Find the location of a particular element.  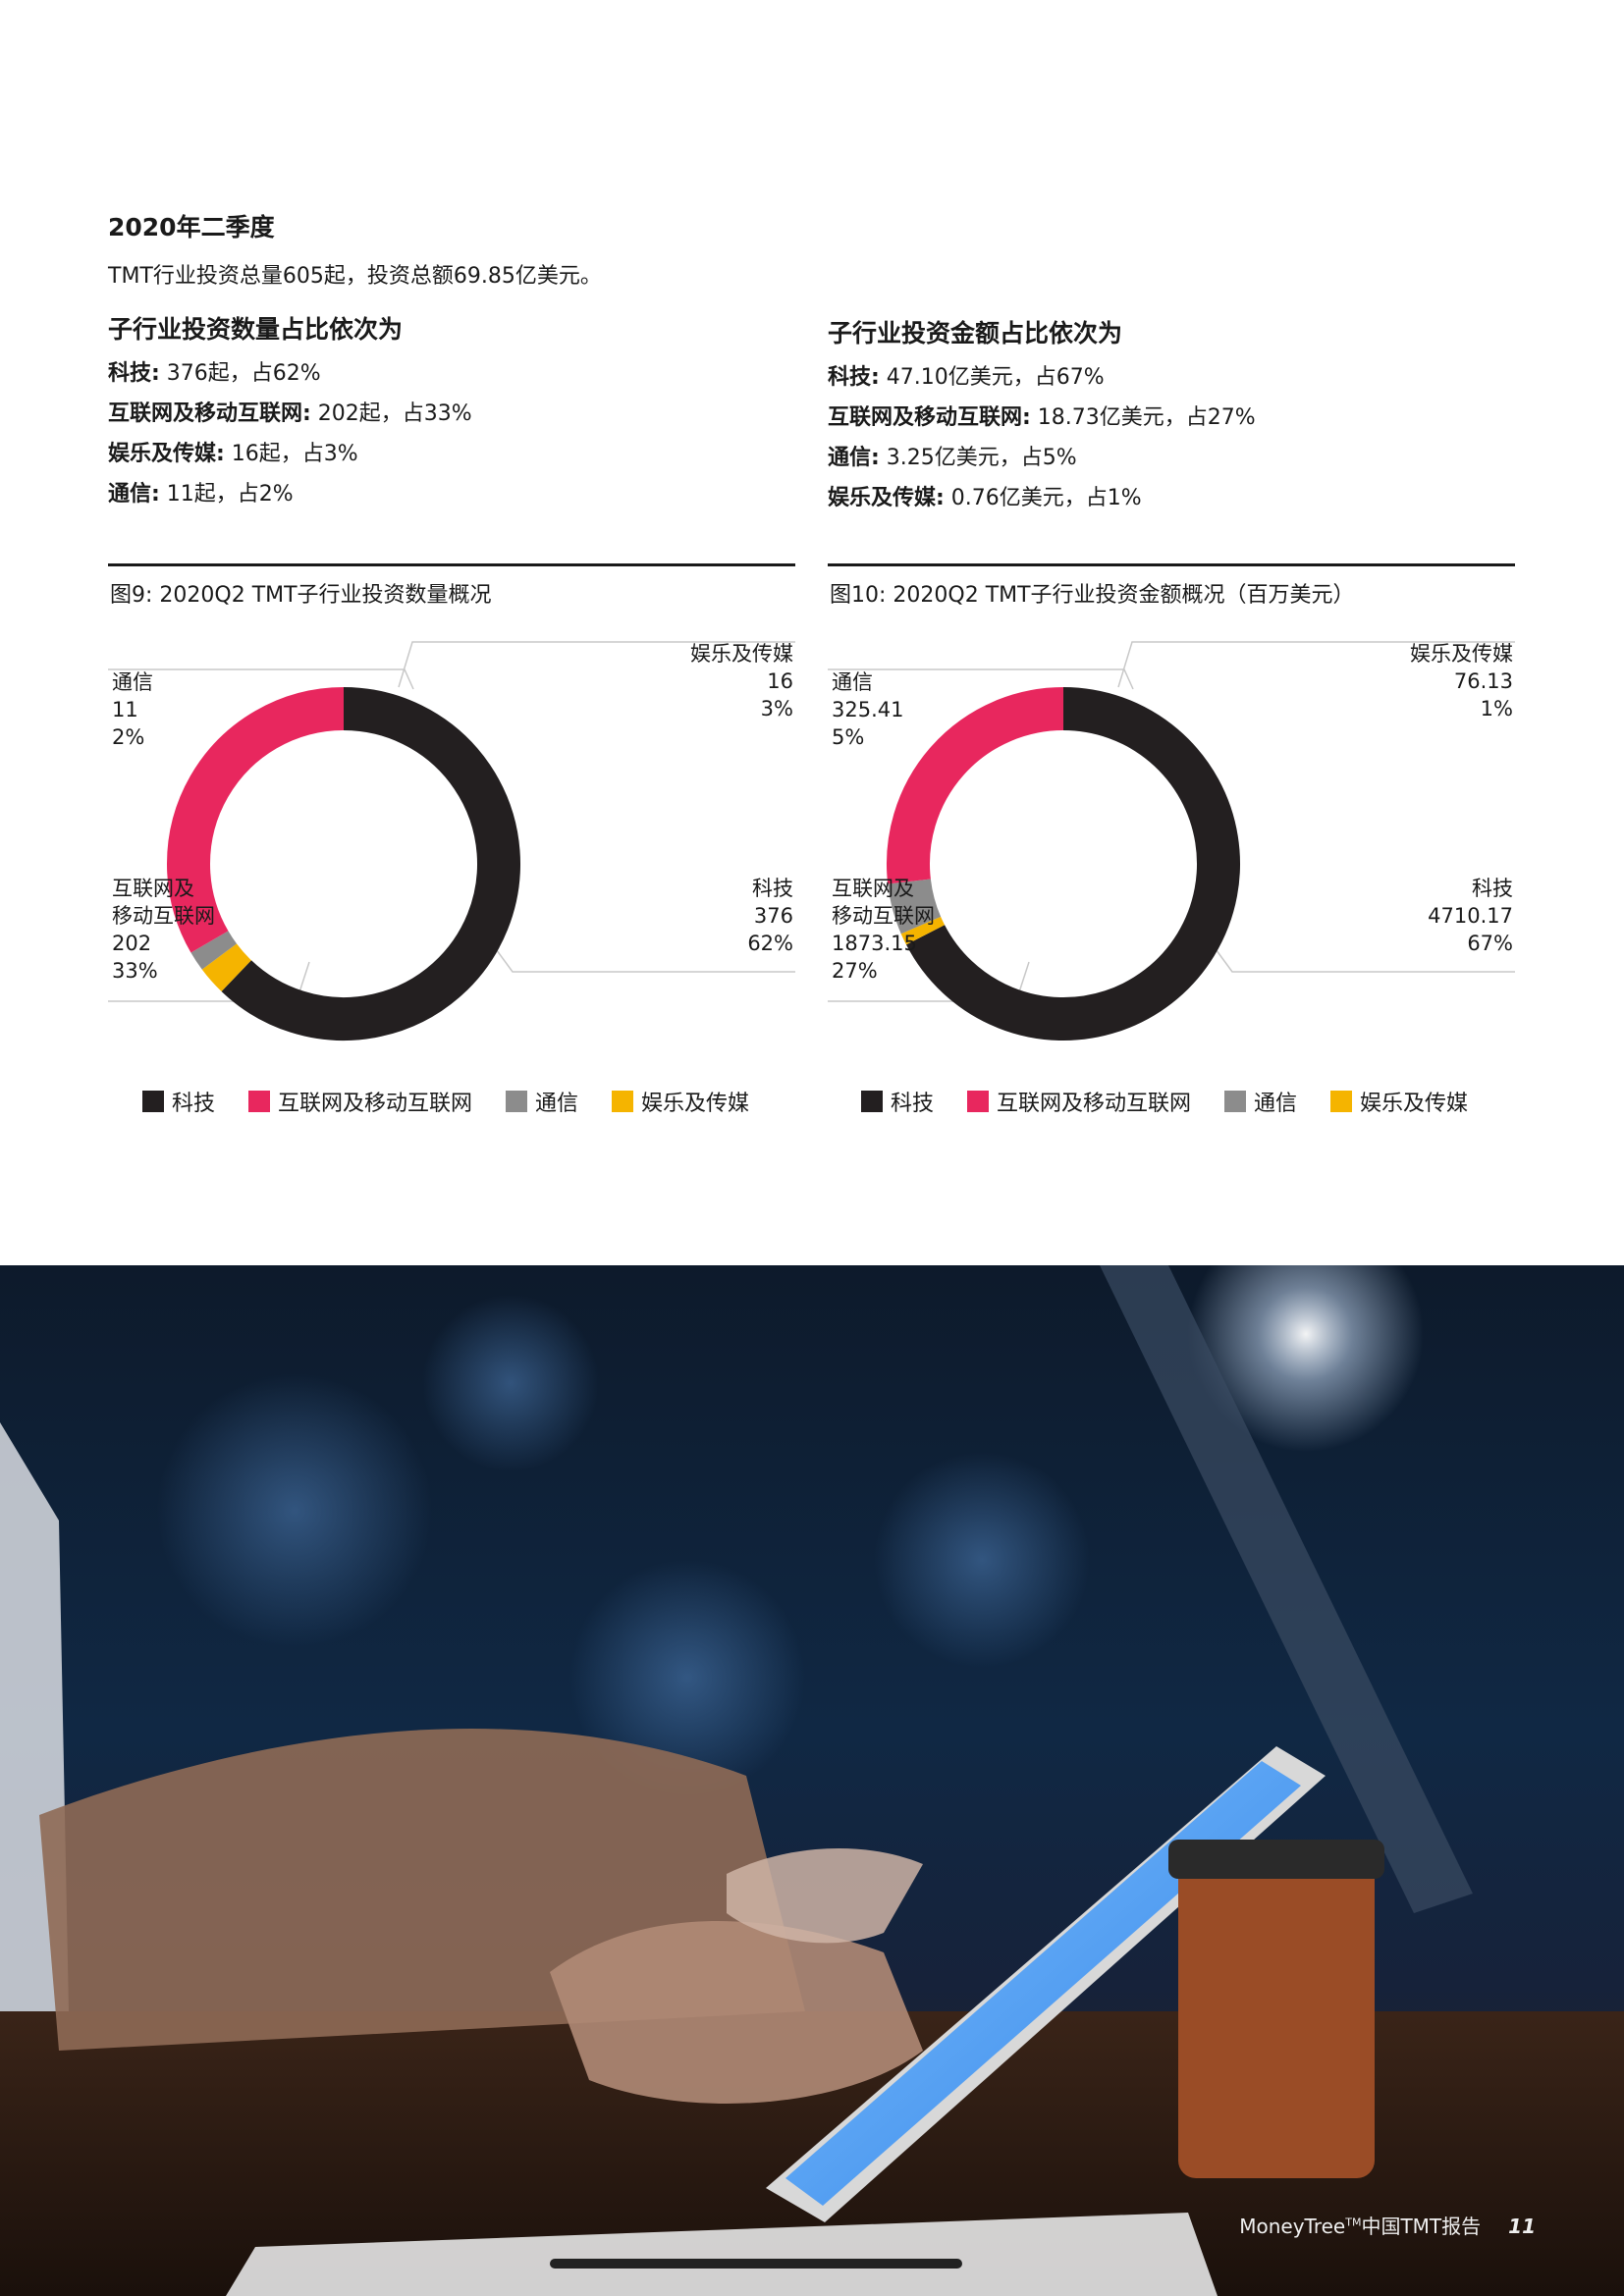

section-heading: 2020年二季度 is located at coordinates (191, 227).